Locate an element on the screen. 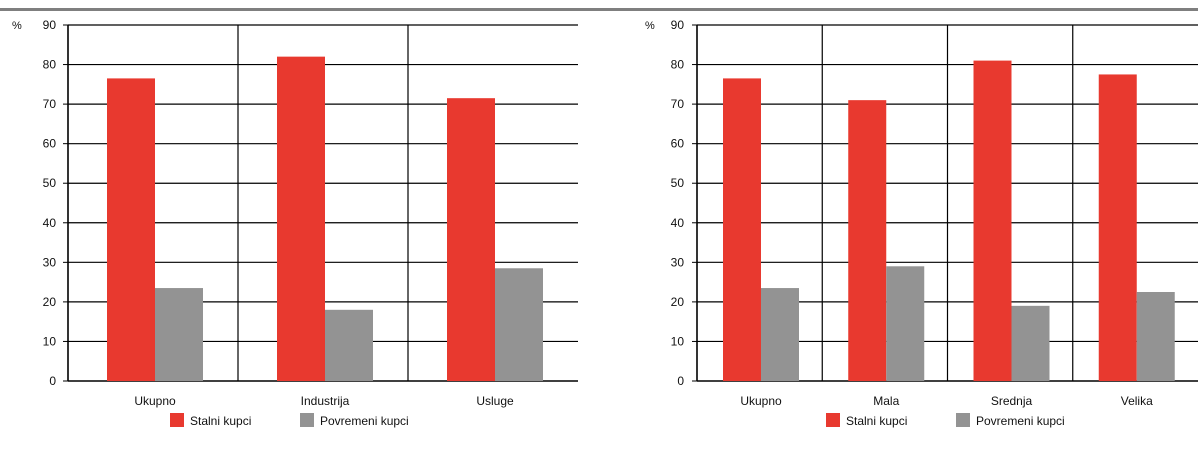 The height and width of the screenshot is (450, 1198). top-rule is located at coordinates (599, 9).